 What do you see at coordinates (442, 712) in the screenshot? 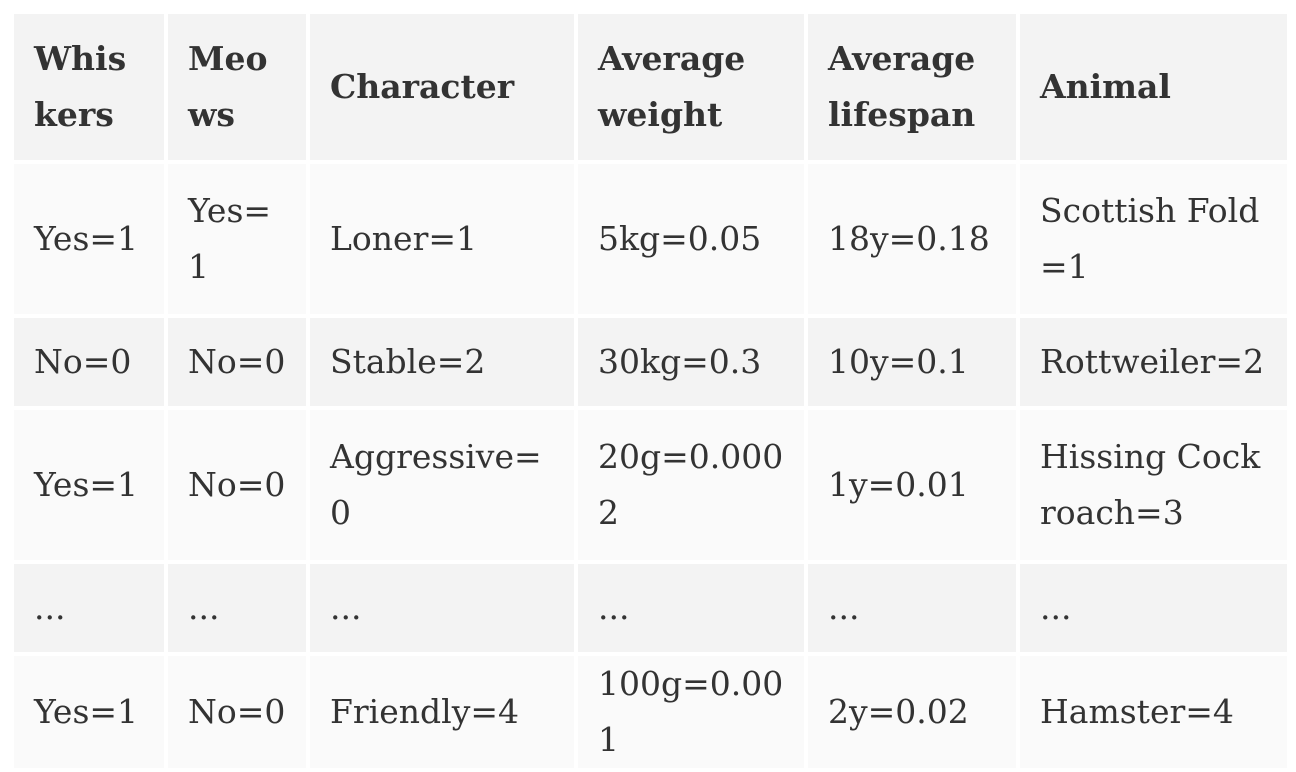
I see `table-cell: Friendly=4` at bounding box center [442, 712].